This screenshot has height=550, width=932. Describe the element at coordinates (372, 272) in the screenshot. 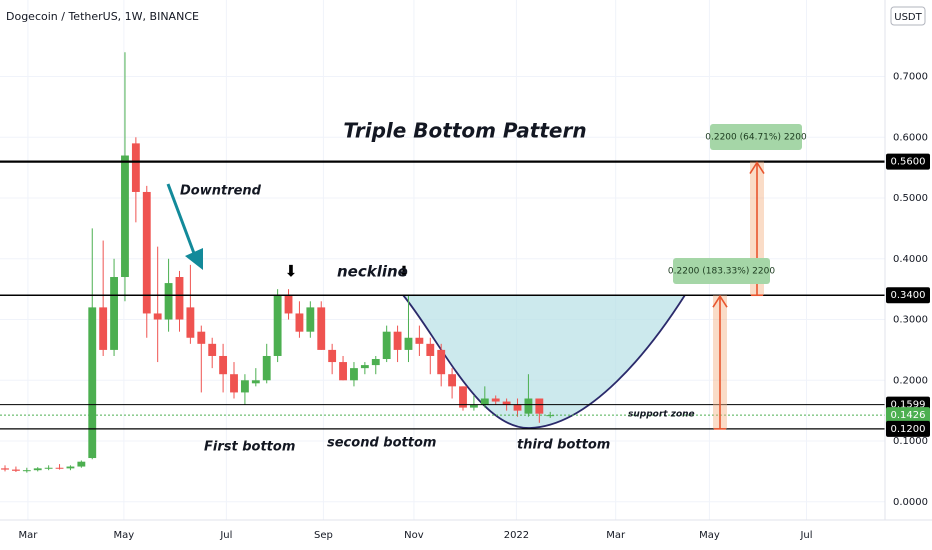

I see `annotation: neckline` at that location.